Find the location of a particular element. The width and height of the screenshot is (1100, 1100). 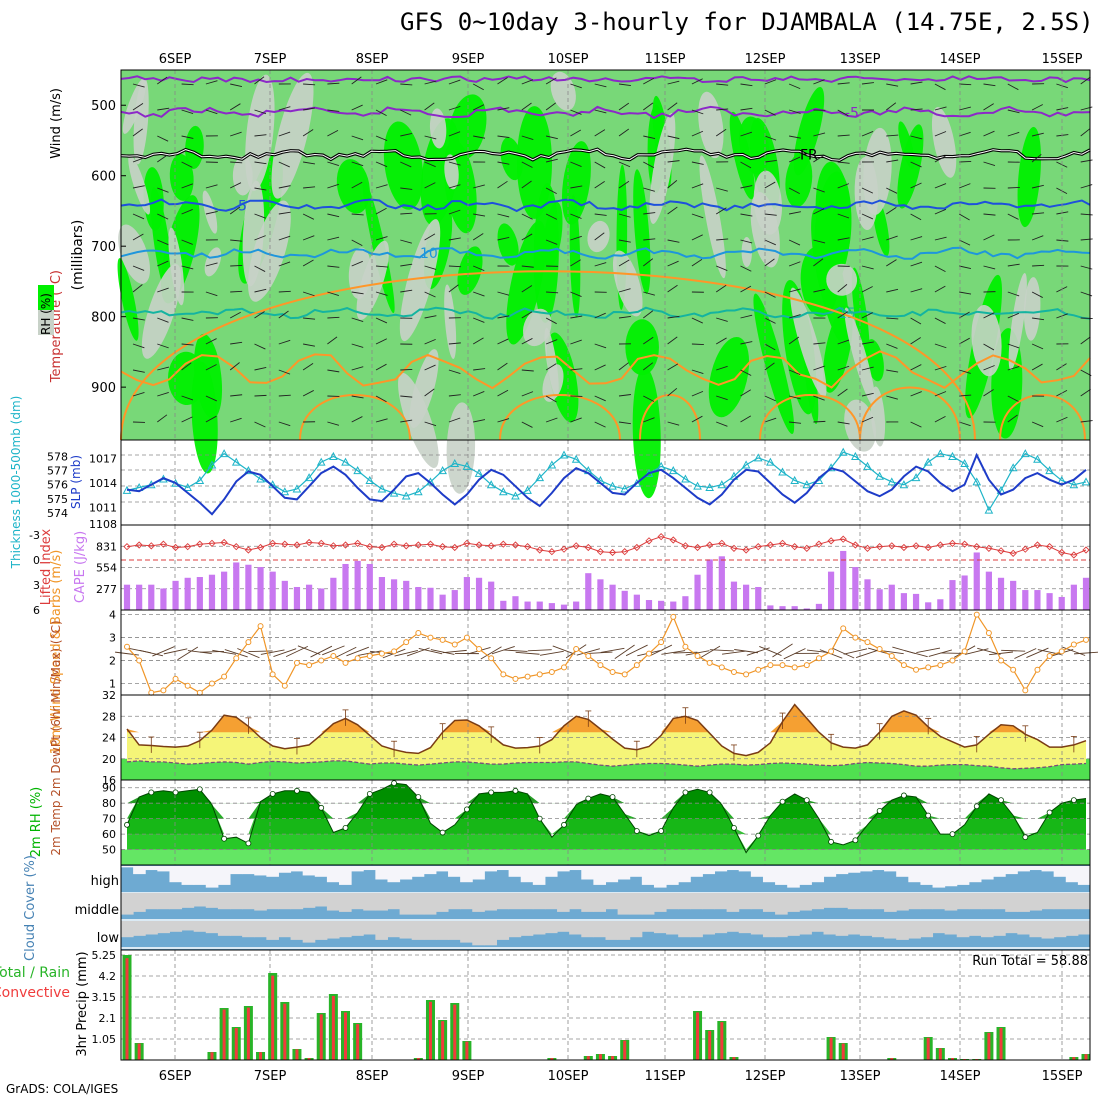

rh-dry-area is located at coordinates (141, 121).